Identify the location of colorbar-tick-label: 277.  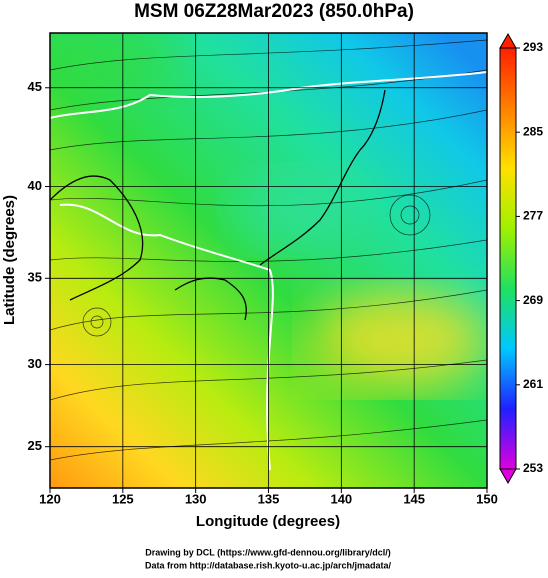
(533, 216).